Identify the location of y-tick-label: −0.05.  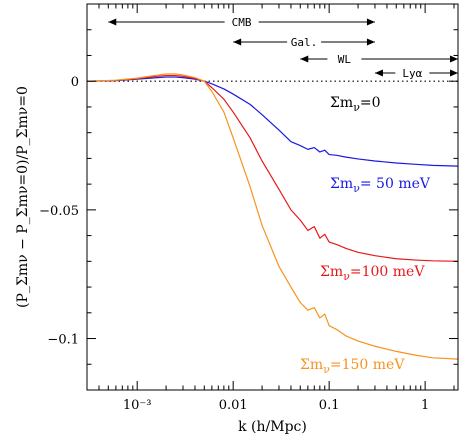
(59, 211).